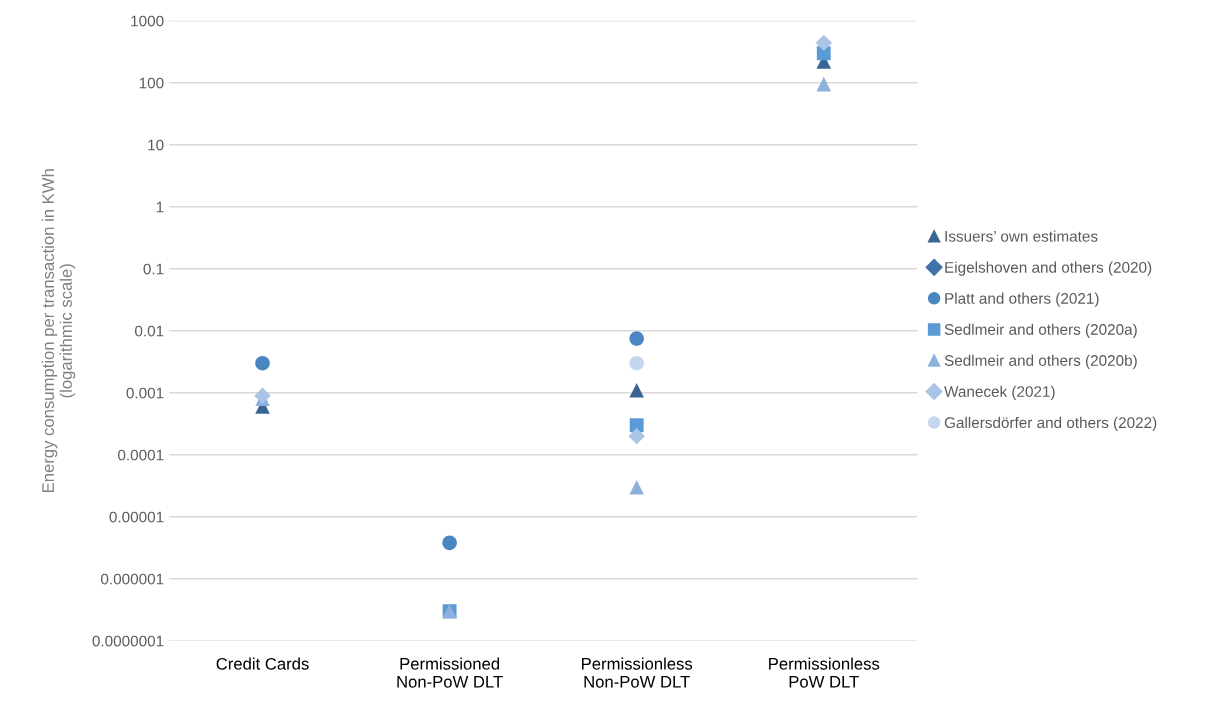 This screenshot has width=1207, height=716. I want to click on legend-label: Sedlmeir and others (2020a), so click(1040, 330).